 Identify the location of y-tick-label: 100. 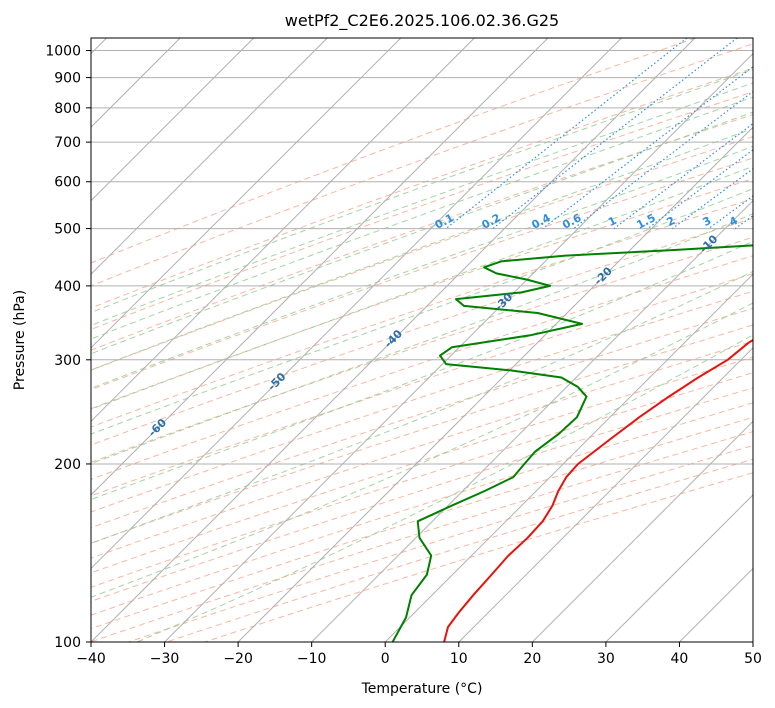
(67, 643).